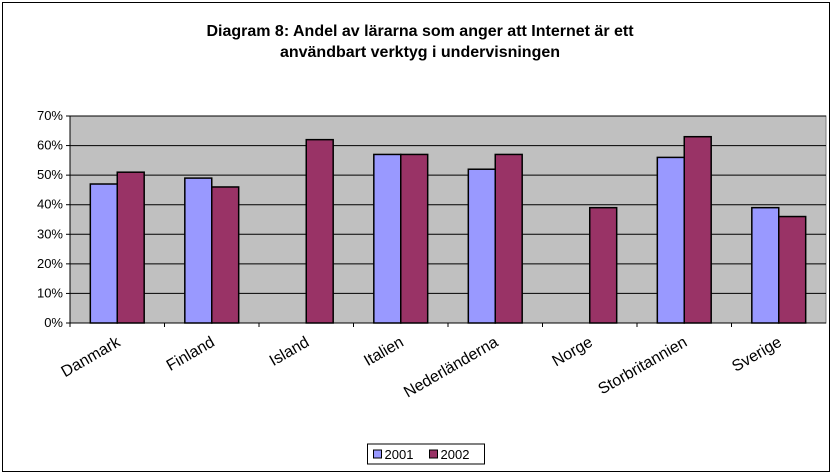 The width and height of the screenshot is (833, 475). Describe the element at coordinates (53, 322) in the screenshot. I see `y-tick-label: 0%` at that location.